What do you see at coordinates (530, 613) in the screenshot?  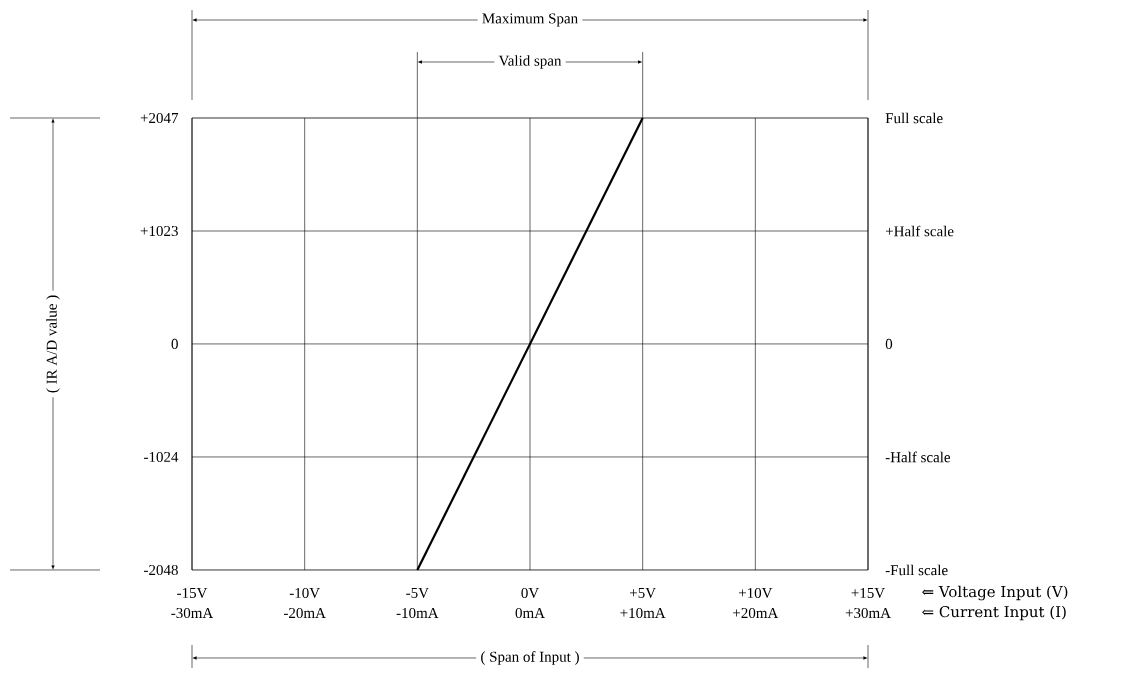 I see `x2-tick-label: 0mA` at bounding box center [530, 613].